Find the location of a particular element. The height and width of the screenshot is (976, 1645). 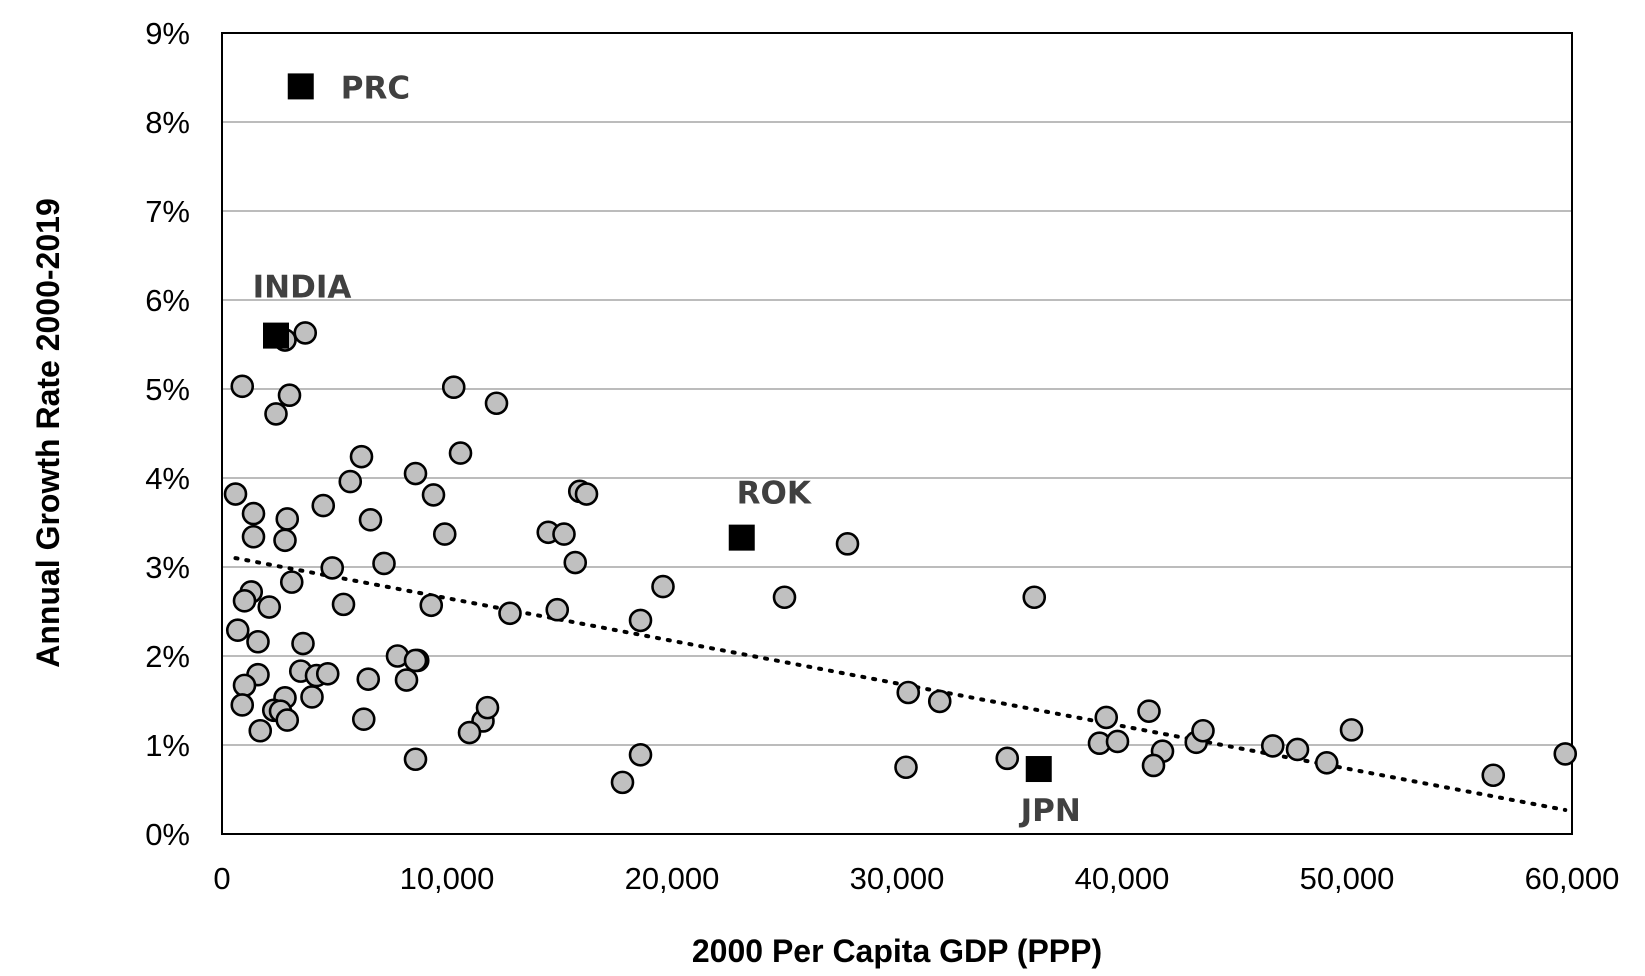

y-tick-label: 9% is located at coordinates (167, 33).